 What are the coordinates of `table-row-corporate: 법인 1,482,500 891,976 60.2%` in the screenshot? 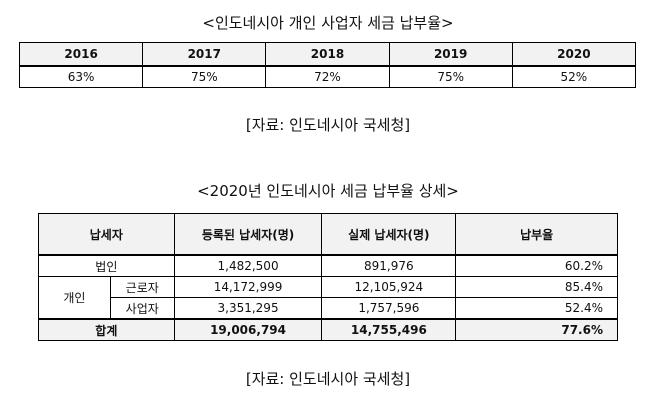 It's located at (328, 265).